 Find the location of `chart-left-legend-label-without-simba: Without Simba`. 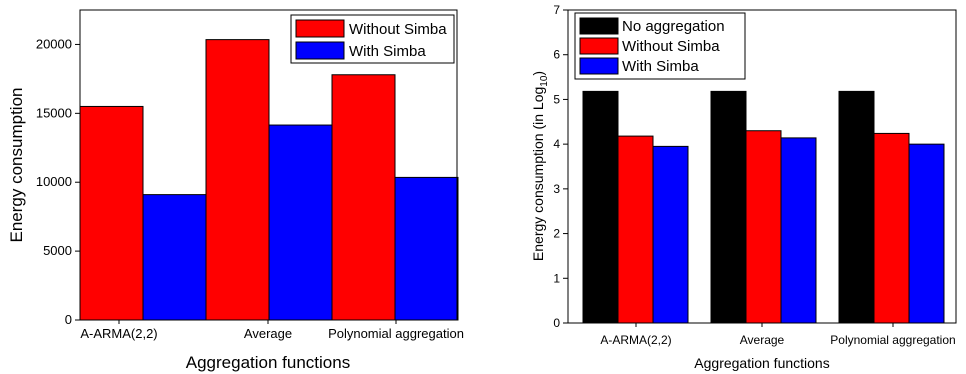

chart-left-legend-label-without-simba: Without Simba is located at coordinates (398, 29).